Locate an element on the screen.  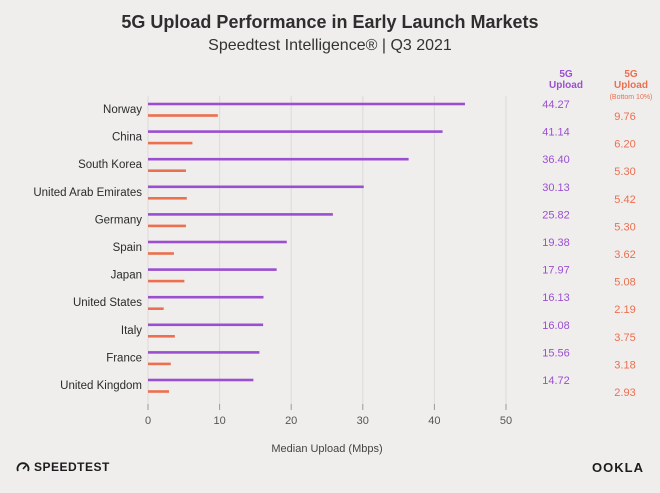
x-tick-label: 10 is located at coordinates (219, 421).